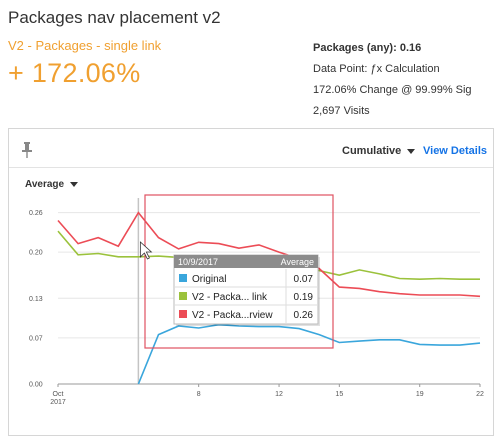  What do you see at coordinates (480, 394) in the screenshot?
I see `x-tick-label: 22` at bounding box center [480, 394].